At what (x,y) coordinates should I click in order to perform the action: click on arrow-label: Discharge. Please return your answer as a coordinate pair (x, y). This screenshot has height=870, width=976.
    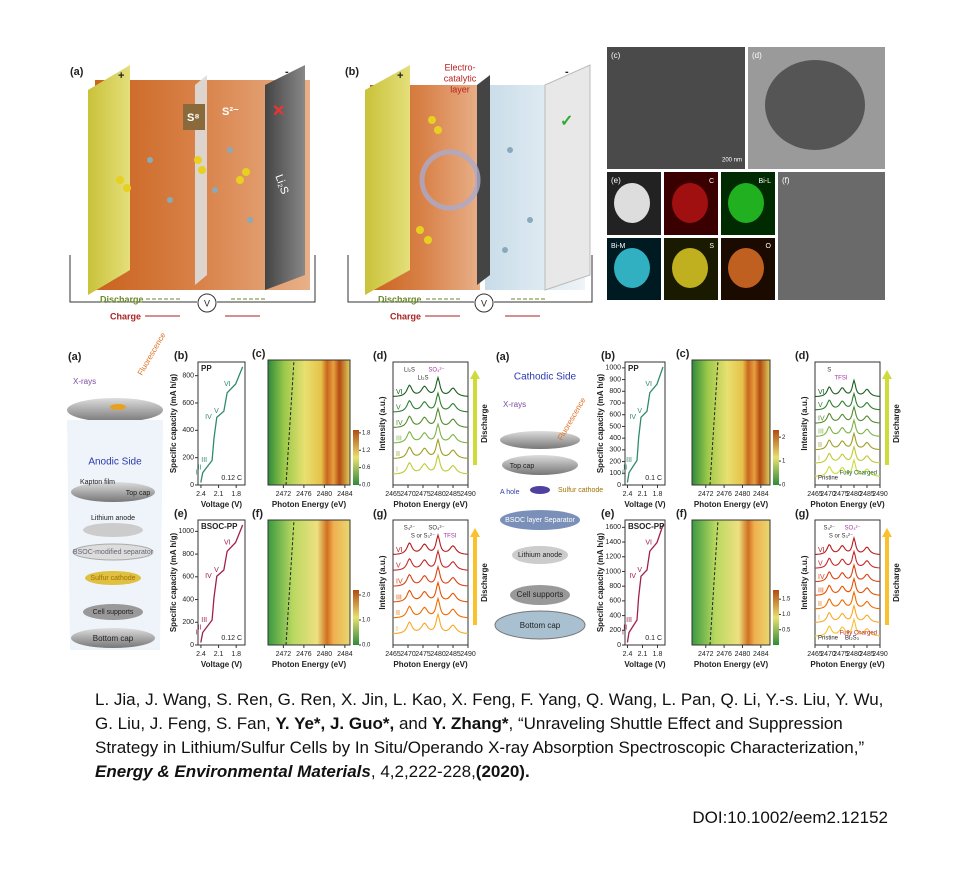
    Looking at the image, I should click on (896, 423).